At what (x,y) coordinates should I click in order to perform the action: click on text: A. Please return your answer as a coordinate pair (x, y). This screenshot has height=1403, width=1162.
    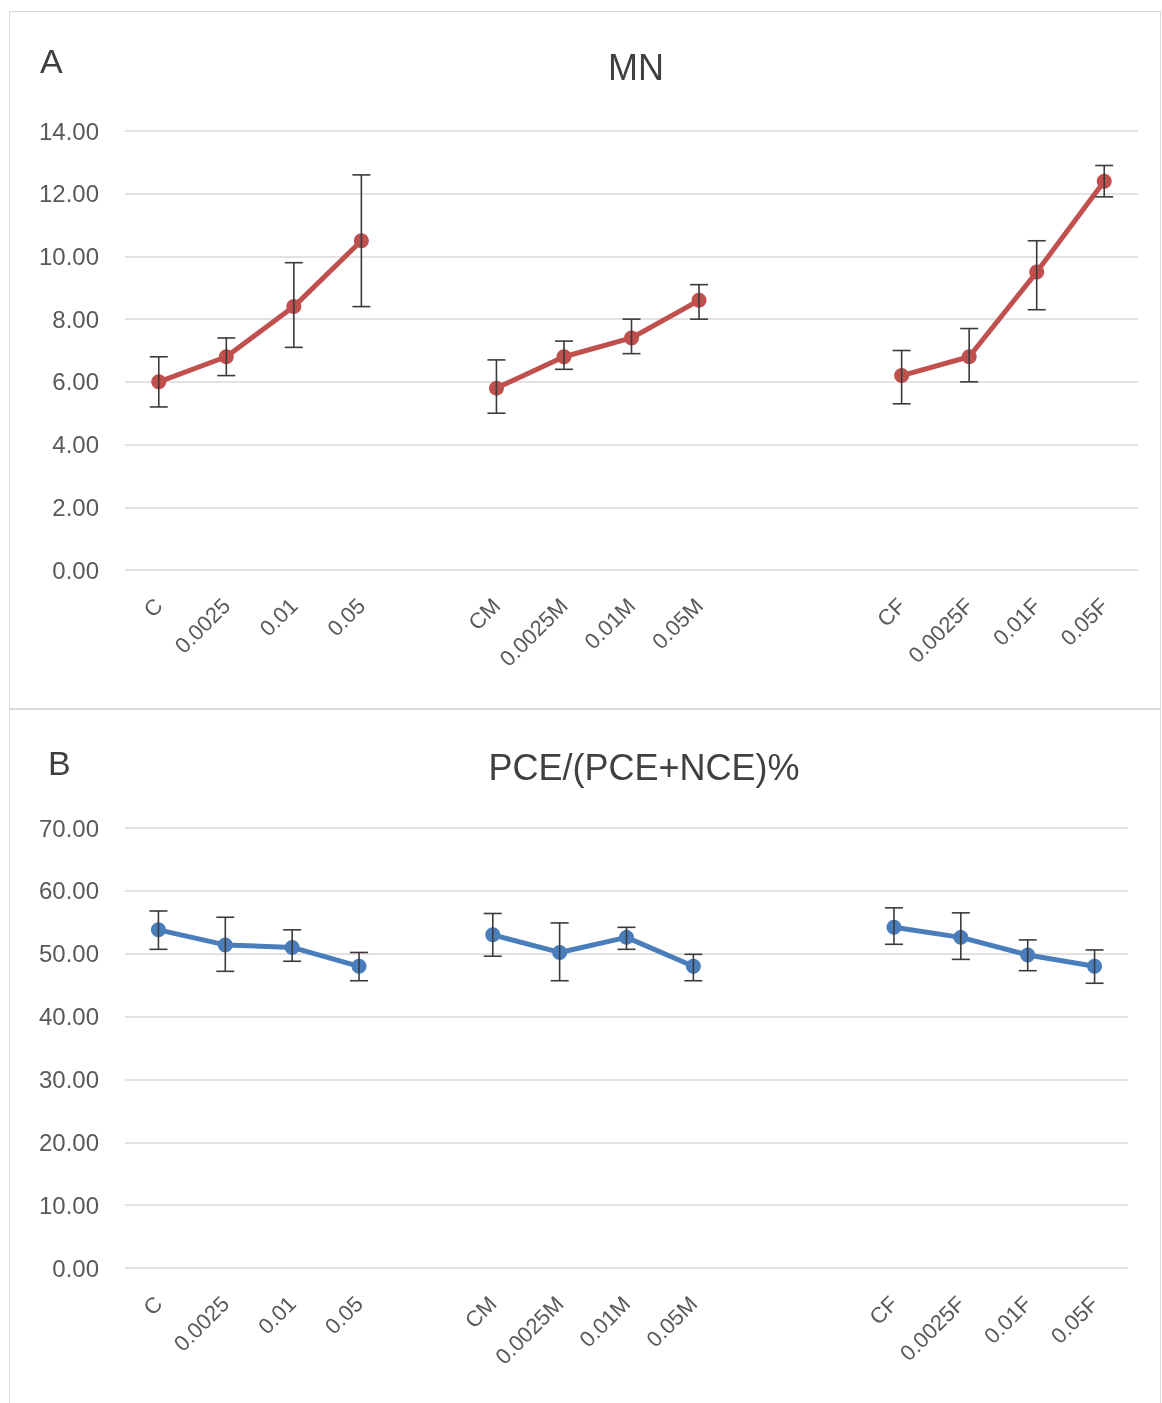
    Looking at the image, I should click on (51, 61).